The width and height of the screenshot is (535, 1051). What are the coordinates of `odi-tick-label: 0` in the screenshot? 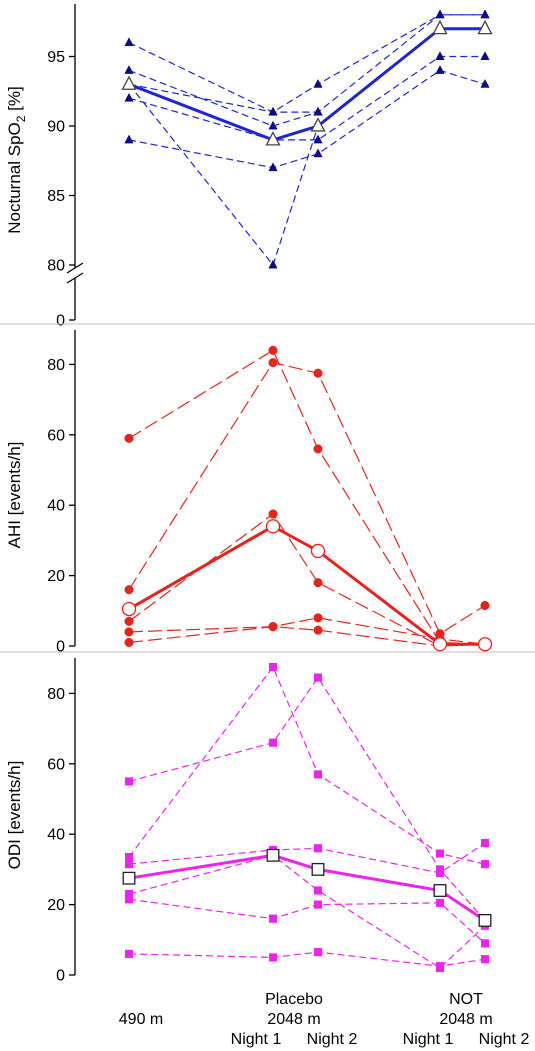 It's located at (60, 976).